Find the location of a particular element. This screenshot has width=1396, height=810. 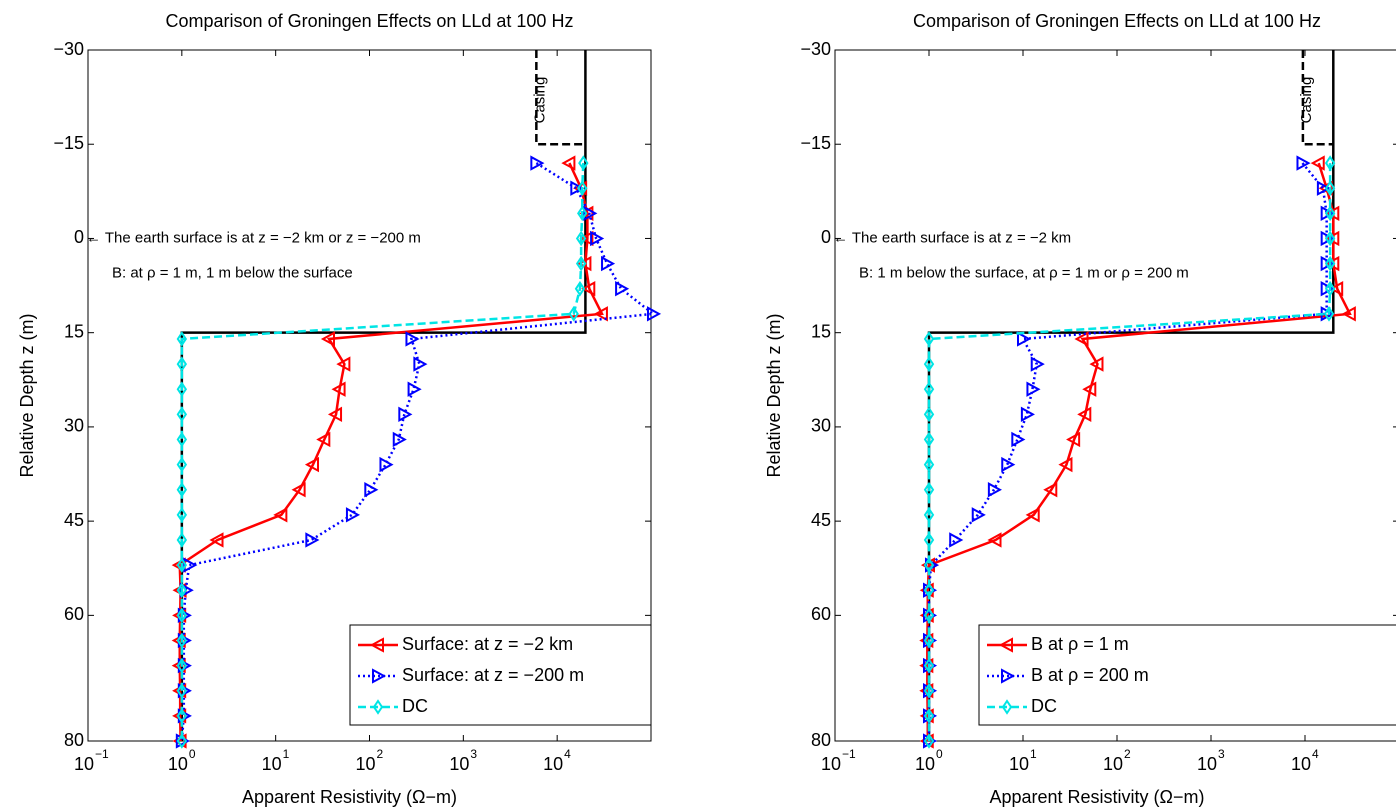

x-tick-exponent: 4 is located at coordinates (1315, 754).